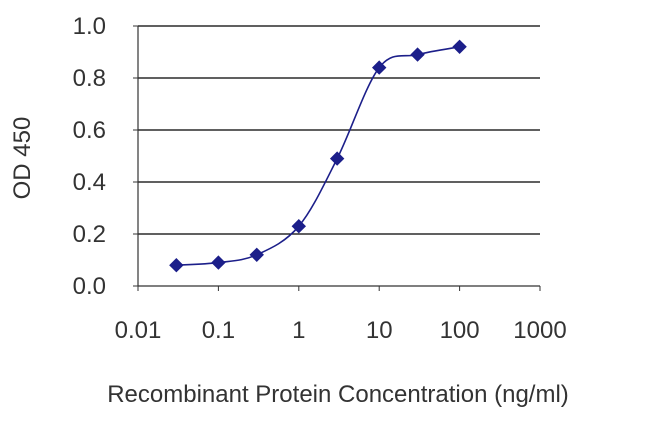  Describe the element at coordinates (89, 130) in the screenshot. I see `y-tick-label-3: 0.6` at that location.